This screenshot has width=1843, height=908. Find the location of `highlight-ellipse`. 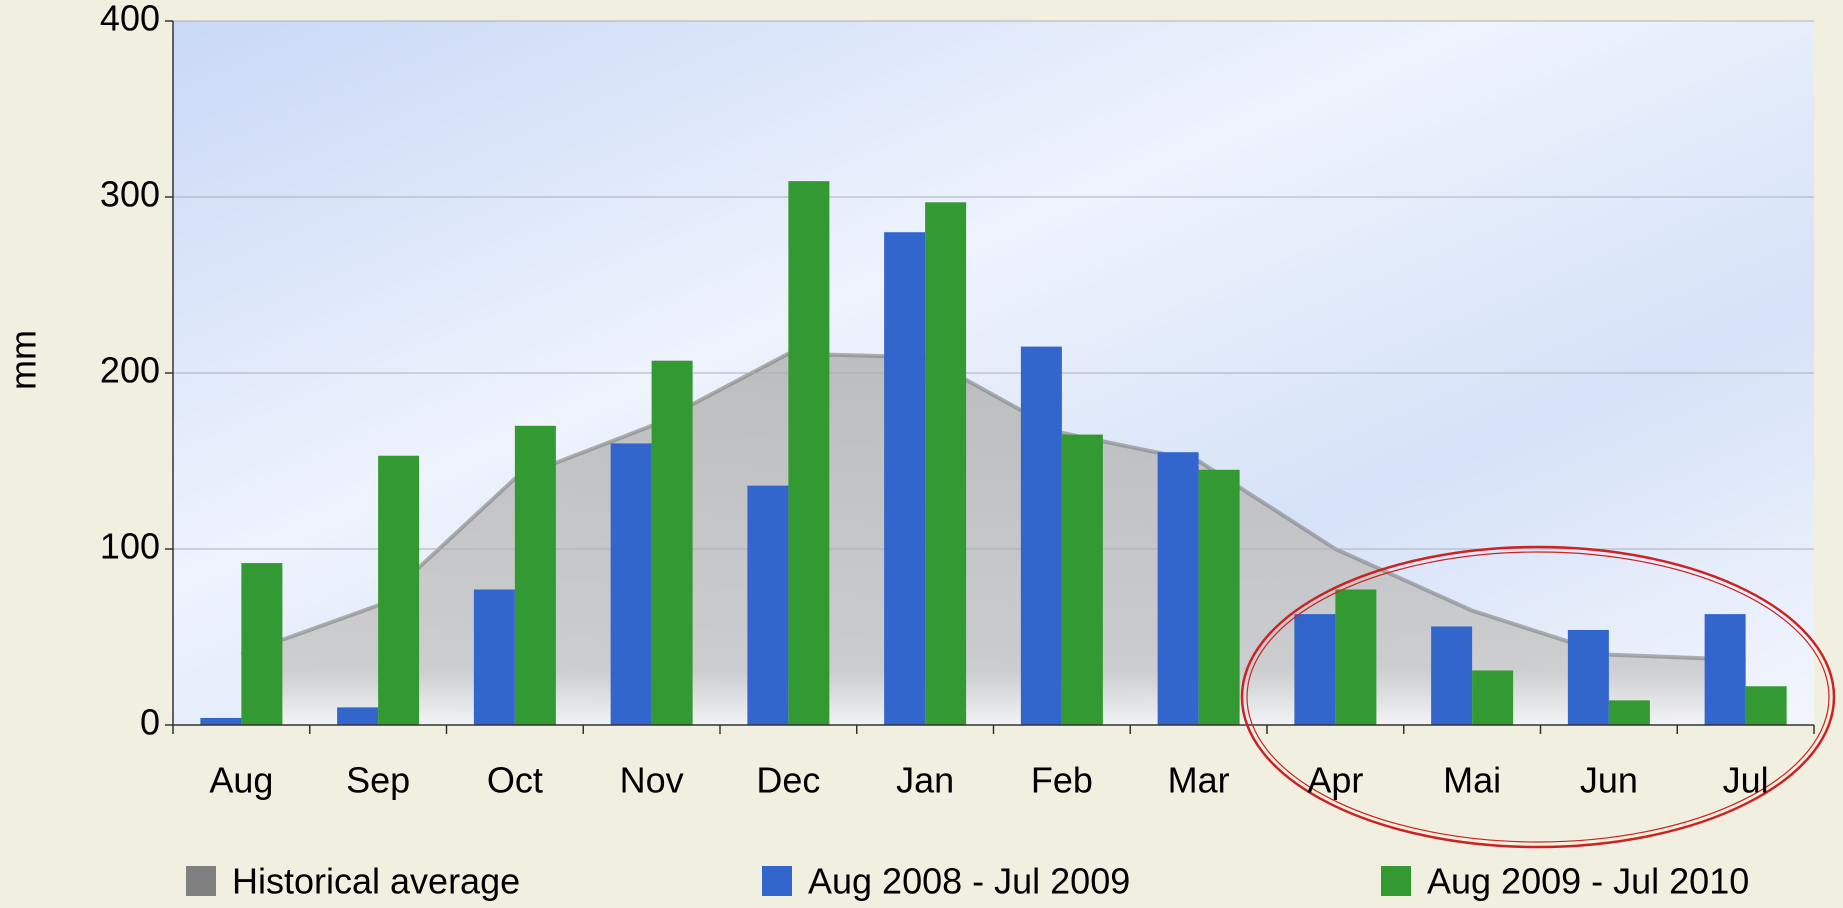

highlight-ellipse is located at coordinates (1538, 697).